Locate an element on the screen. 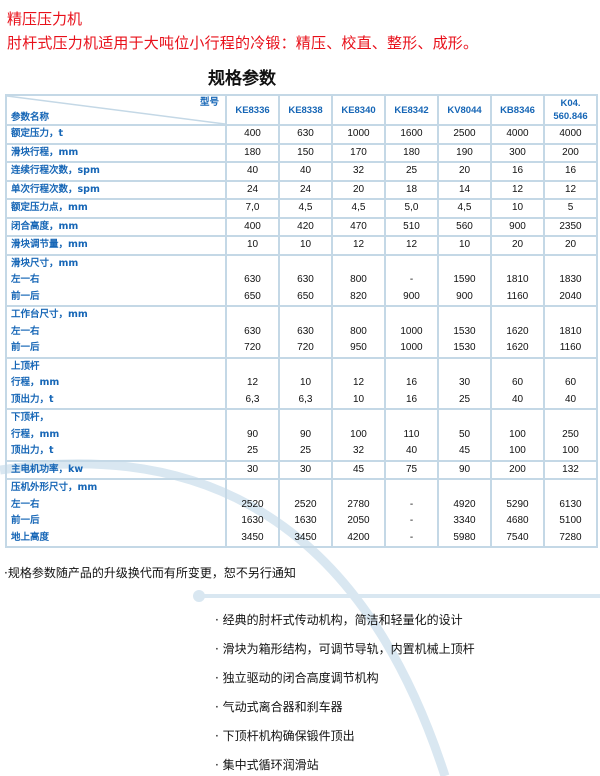 This screenshot has width=600, height=776. value-cell: - 900 is located at coordinates (411, 280).